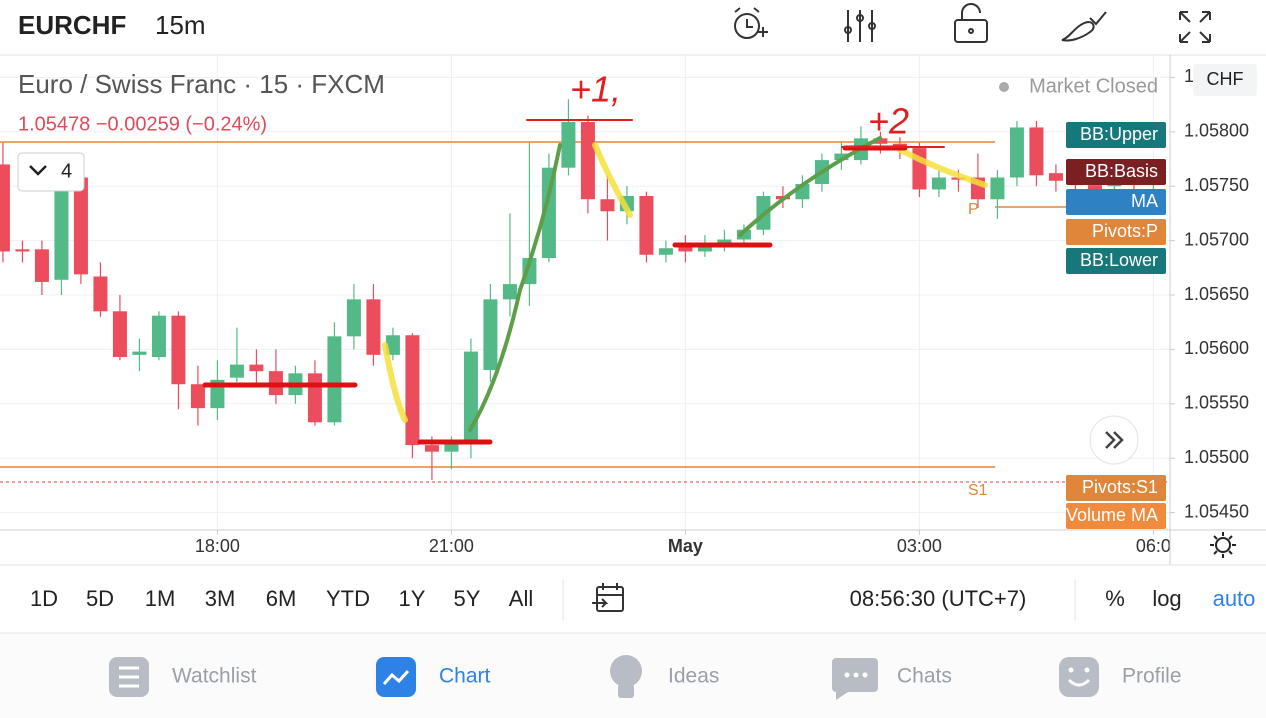 This screenshot has width=1266, height=718. What do you see at coordinates (1216, 457) in the screenshot?
I see `y-tick-label: 1.05500` at bounding box center [1216, 457].